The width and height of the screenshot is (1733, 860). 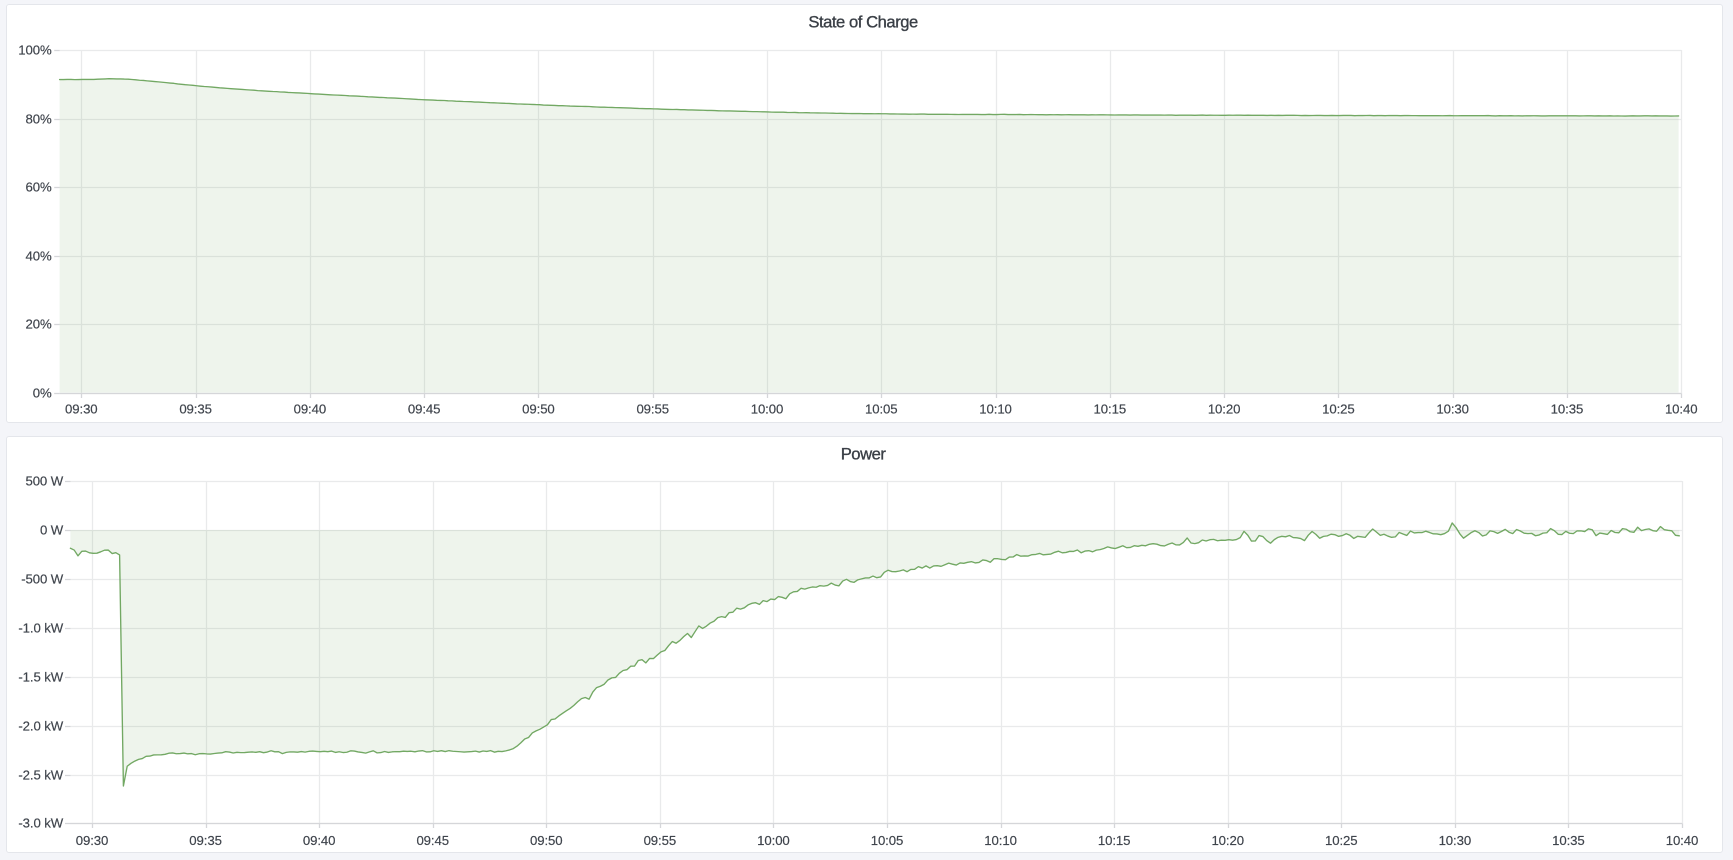 What do you see at coordinates (38, 256) in the screenshot?
I see `svg-text: 40%` at bounding box center [38, 256].